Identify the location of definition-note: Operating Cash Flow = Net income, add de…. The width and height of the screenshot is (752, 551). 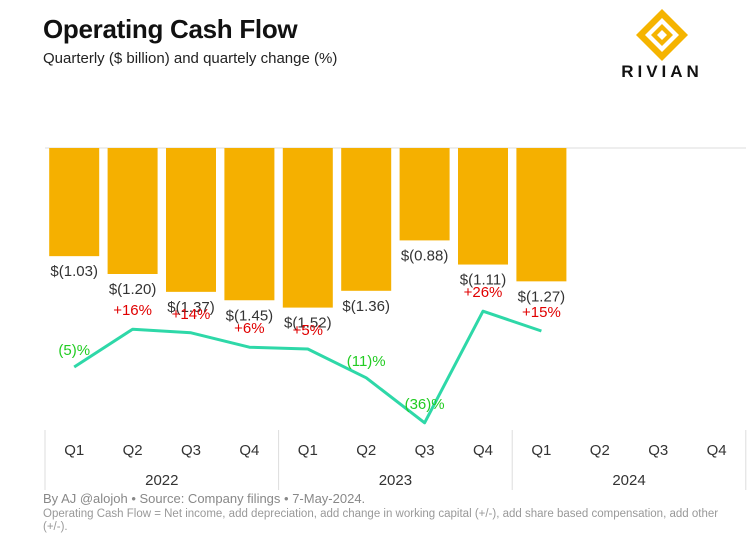
(381, 520).